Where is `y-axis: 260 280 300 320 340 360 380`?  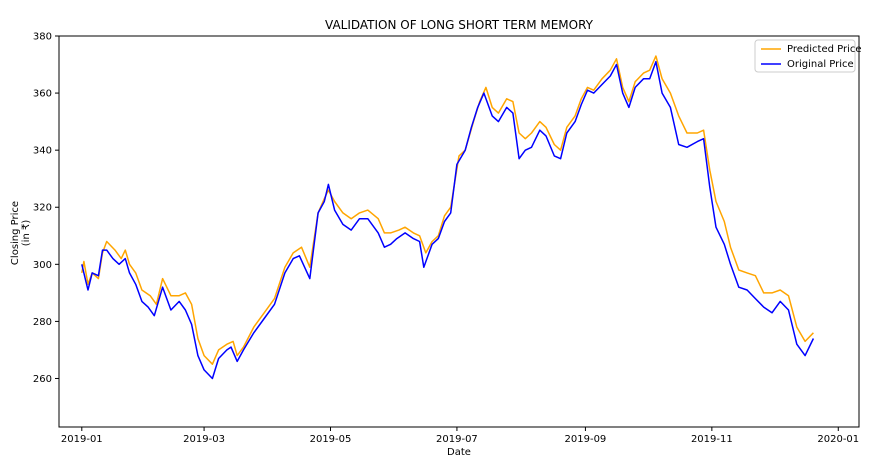 y-axis: 260 280 300 320 340 360 380 is located at coordinates (46, 208).